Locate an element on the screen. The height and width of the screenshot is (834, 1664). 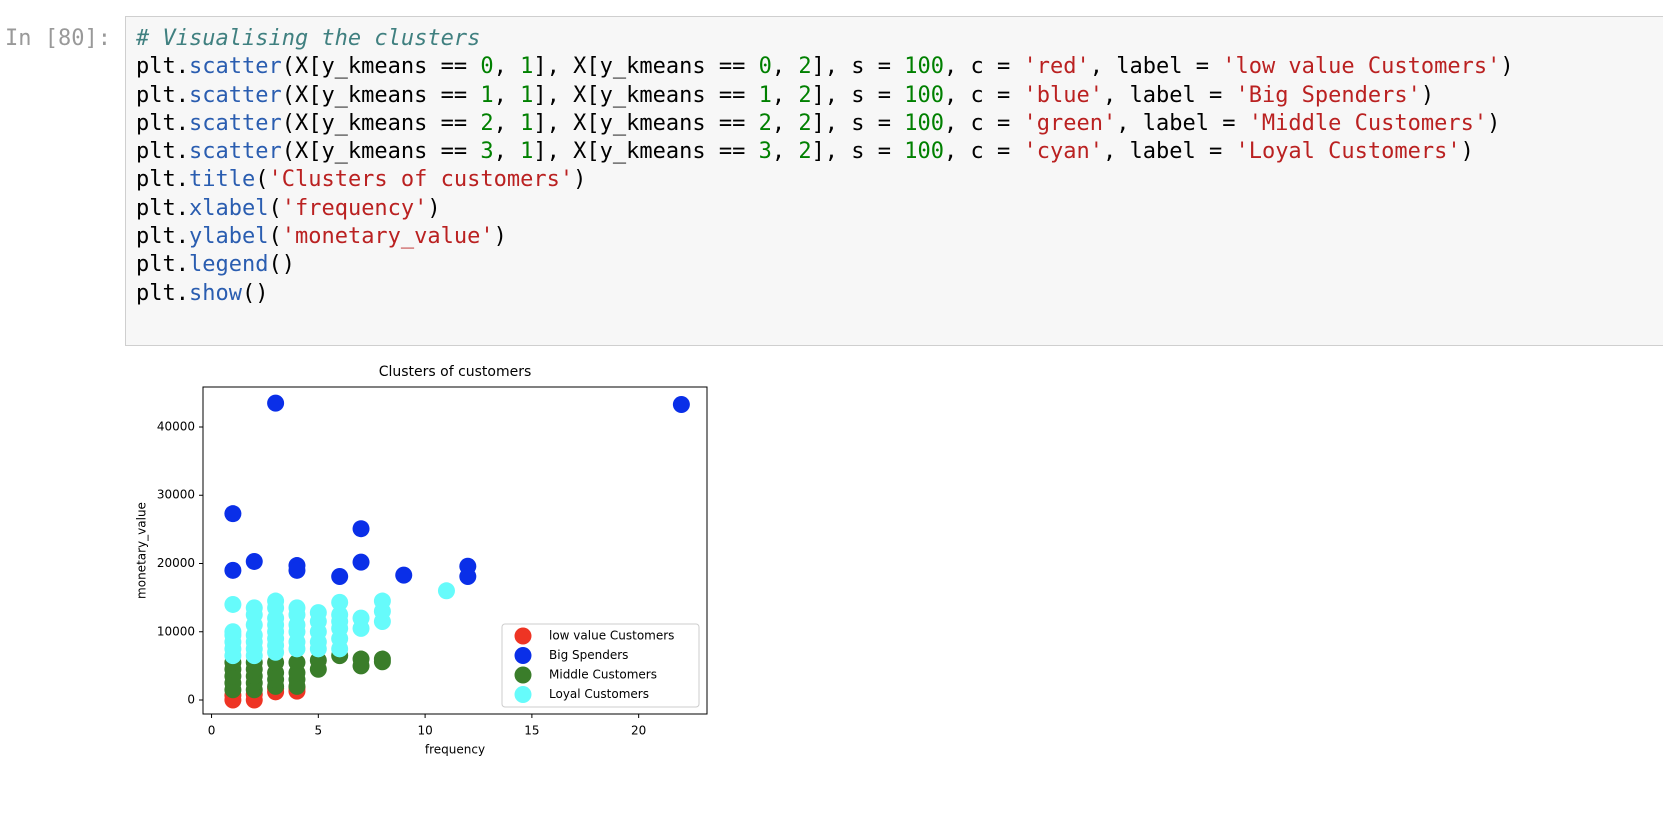
legend-label: Loyal Customers is located at coordinates (599, 694).